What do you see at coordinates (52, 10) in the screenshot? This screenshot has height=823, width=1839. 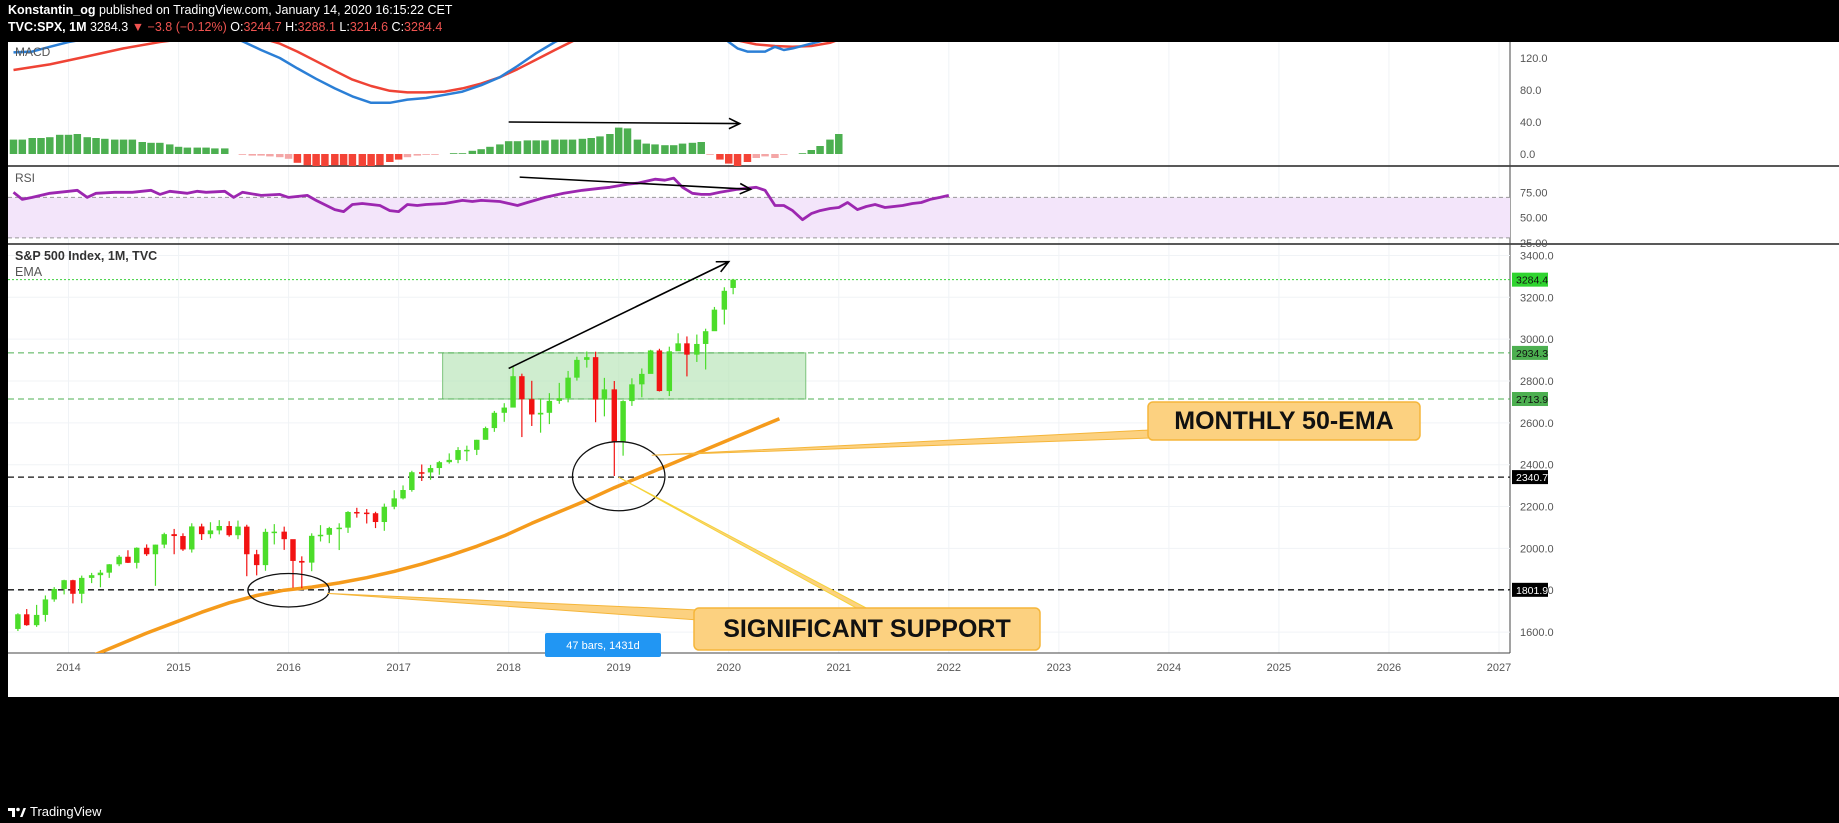 I see `author-name: Konstantin_og` at bounding box center [52, 10].